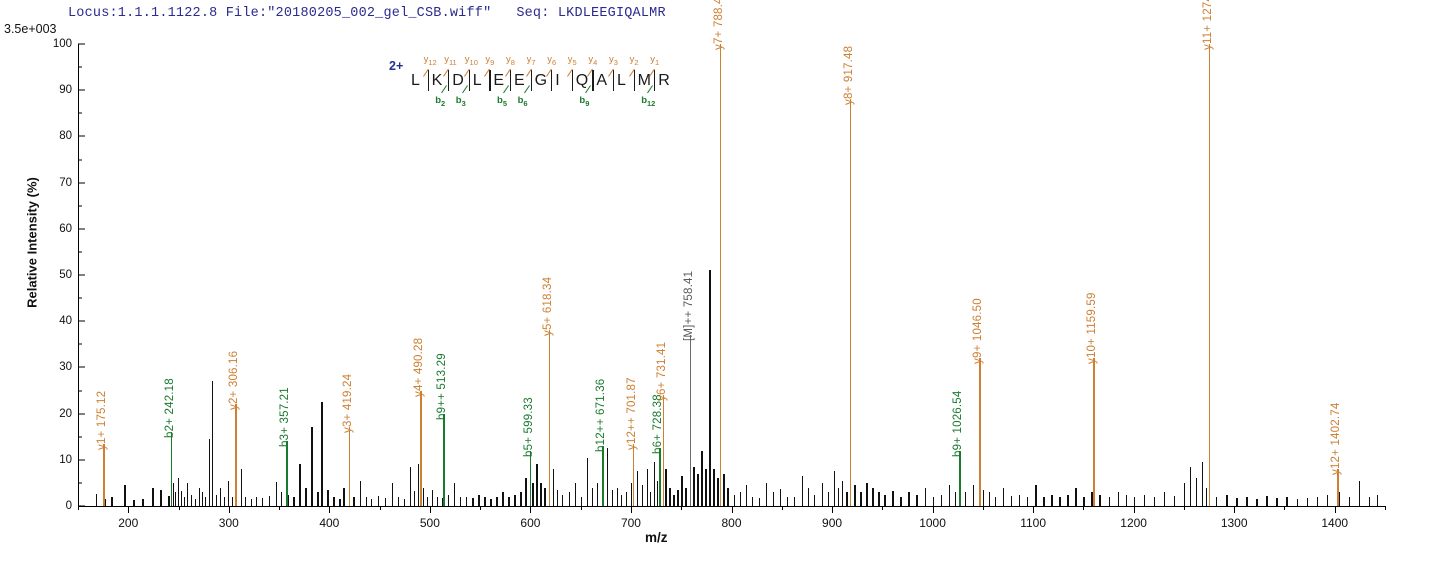 The width and height of the screenshot is (1436, 562). I want to click on peak-annotation-label: y6+ 731.41, so click(661, 371).